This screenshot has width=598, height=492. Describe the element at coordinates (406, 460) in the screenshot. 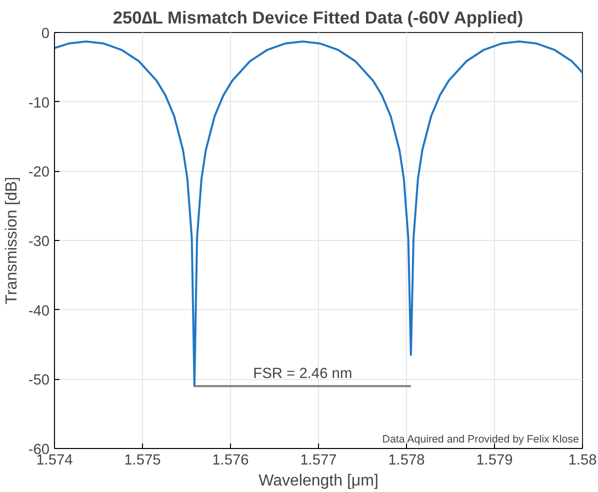

I see `x-tick-label: 1.578` at that location.